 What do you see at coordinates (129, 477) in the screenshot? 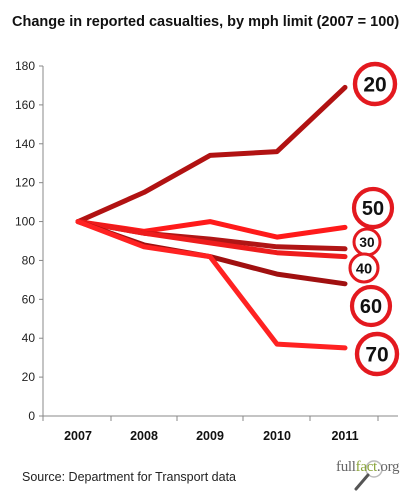
I see `source-note: Source: Department for Transport data` at bounding box center [129, 477].